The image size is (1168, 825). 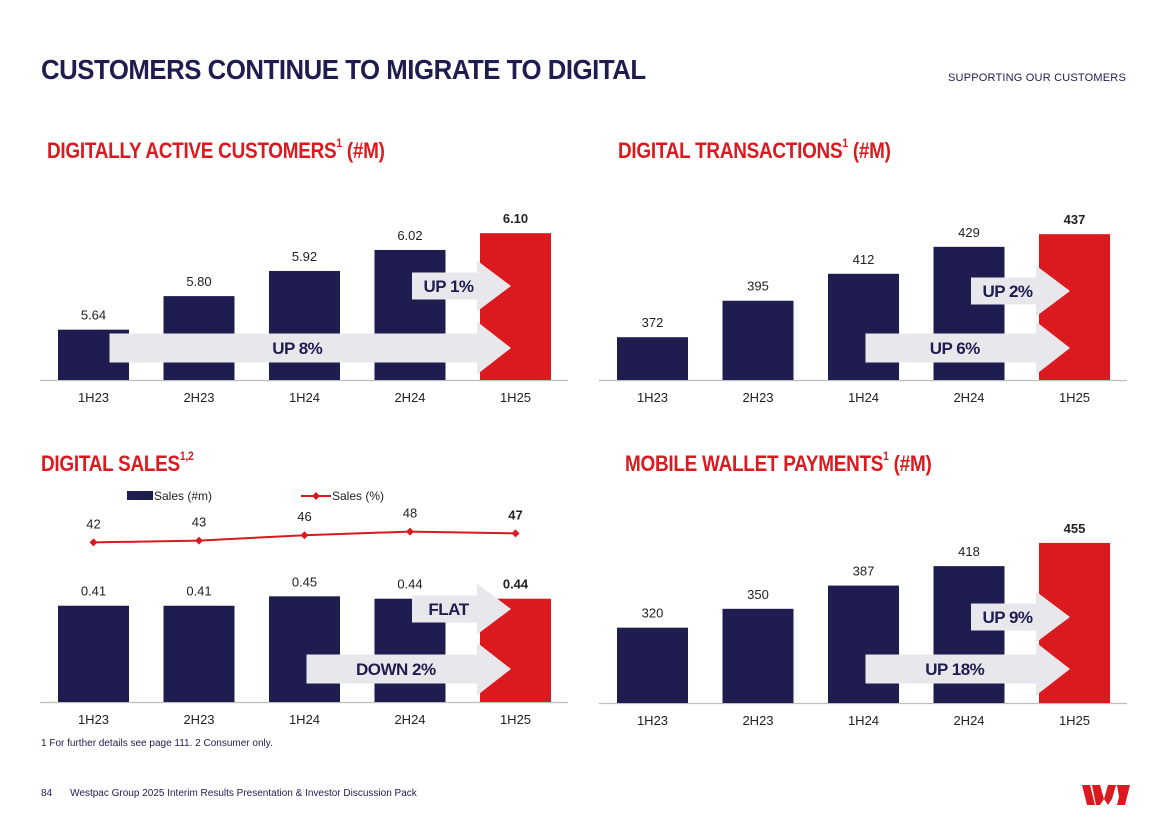 What do you see at coordinates (969, 232) in the screenshot?
I see `data-label-2H24: 429` at bounding box center [969, 232].